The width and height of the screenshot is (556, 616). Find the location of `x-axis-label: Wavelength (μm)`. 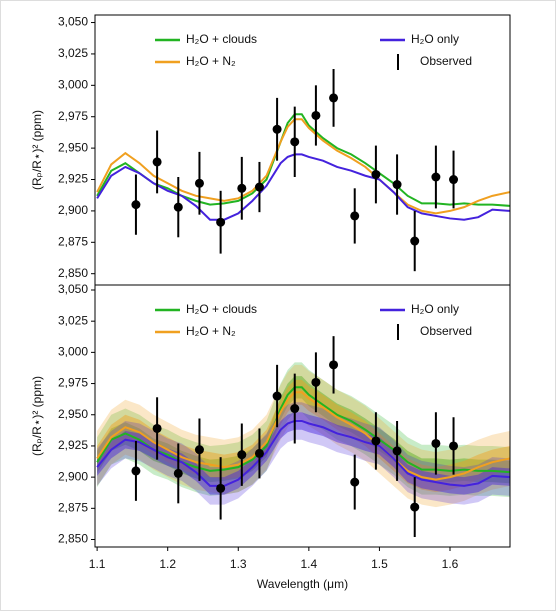

x-axis-label: Wavelength (μm) is located at coordinates (302, 584).